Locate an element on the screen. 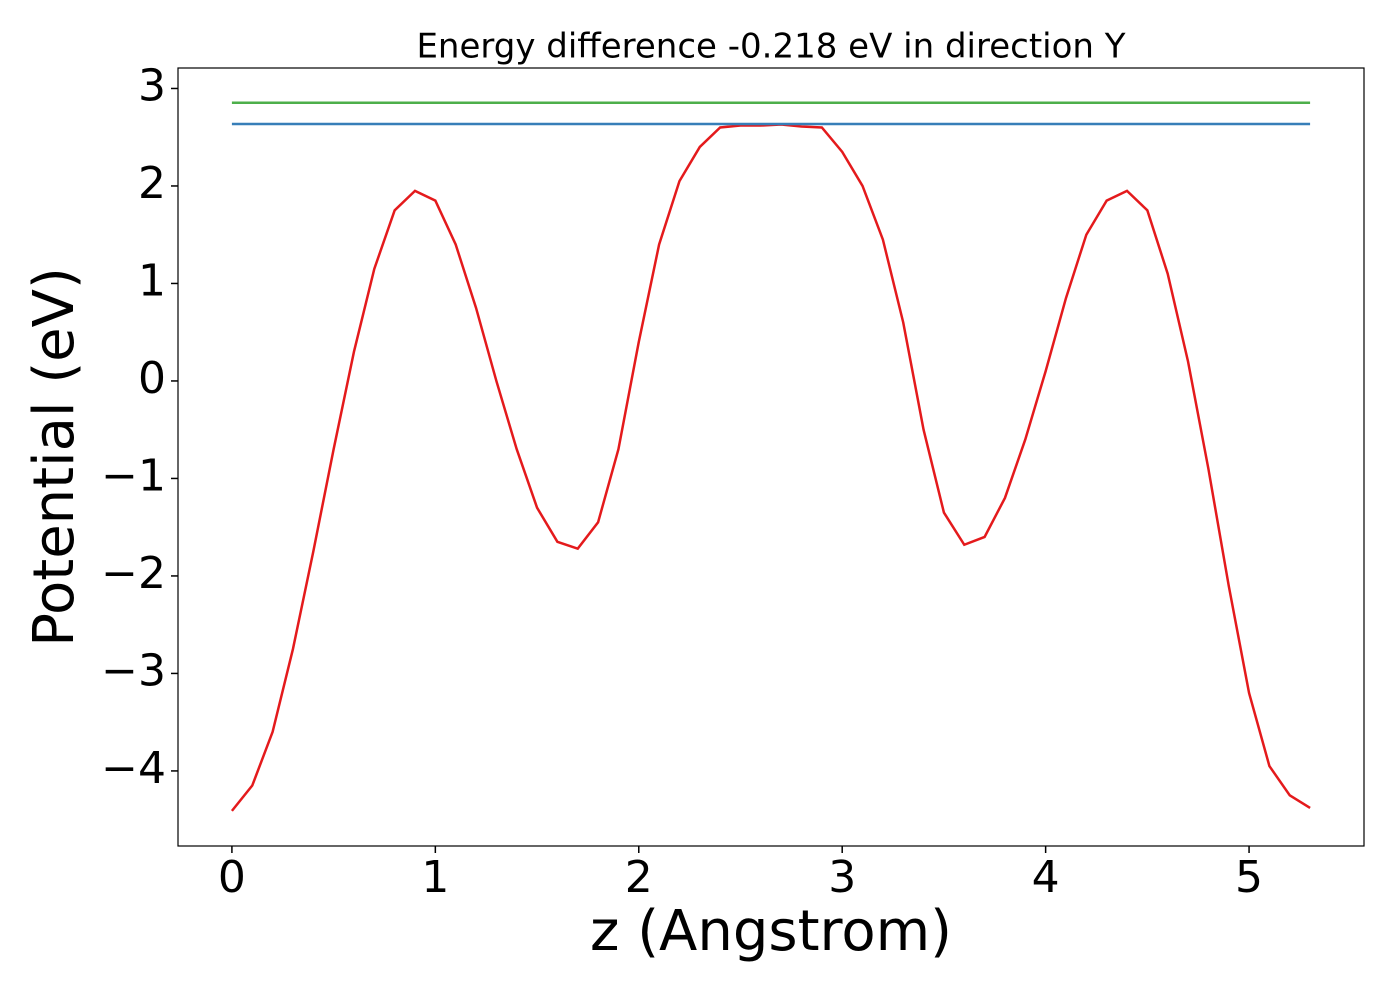  y-tick-label: −3 is located at coordinates (133, 670).